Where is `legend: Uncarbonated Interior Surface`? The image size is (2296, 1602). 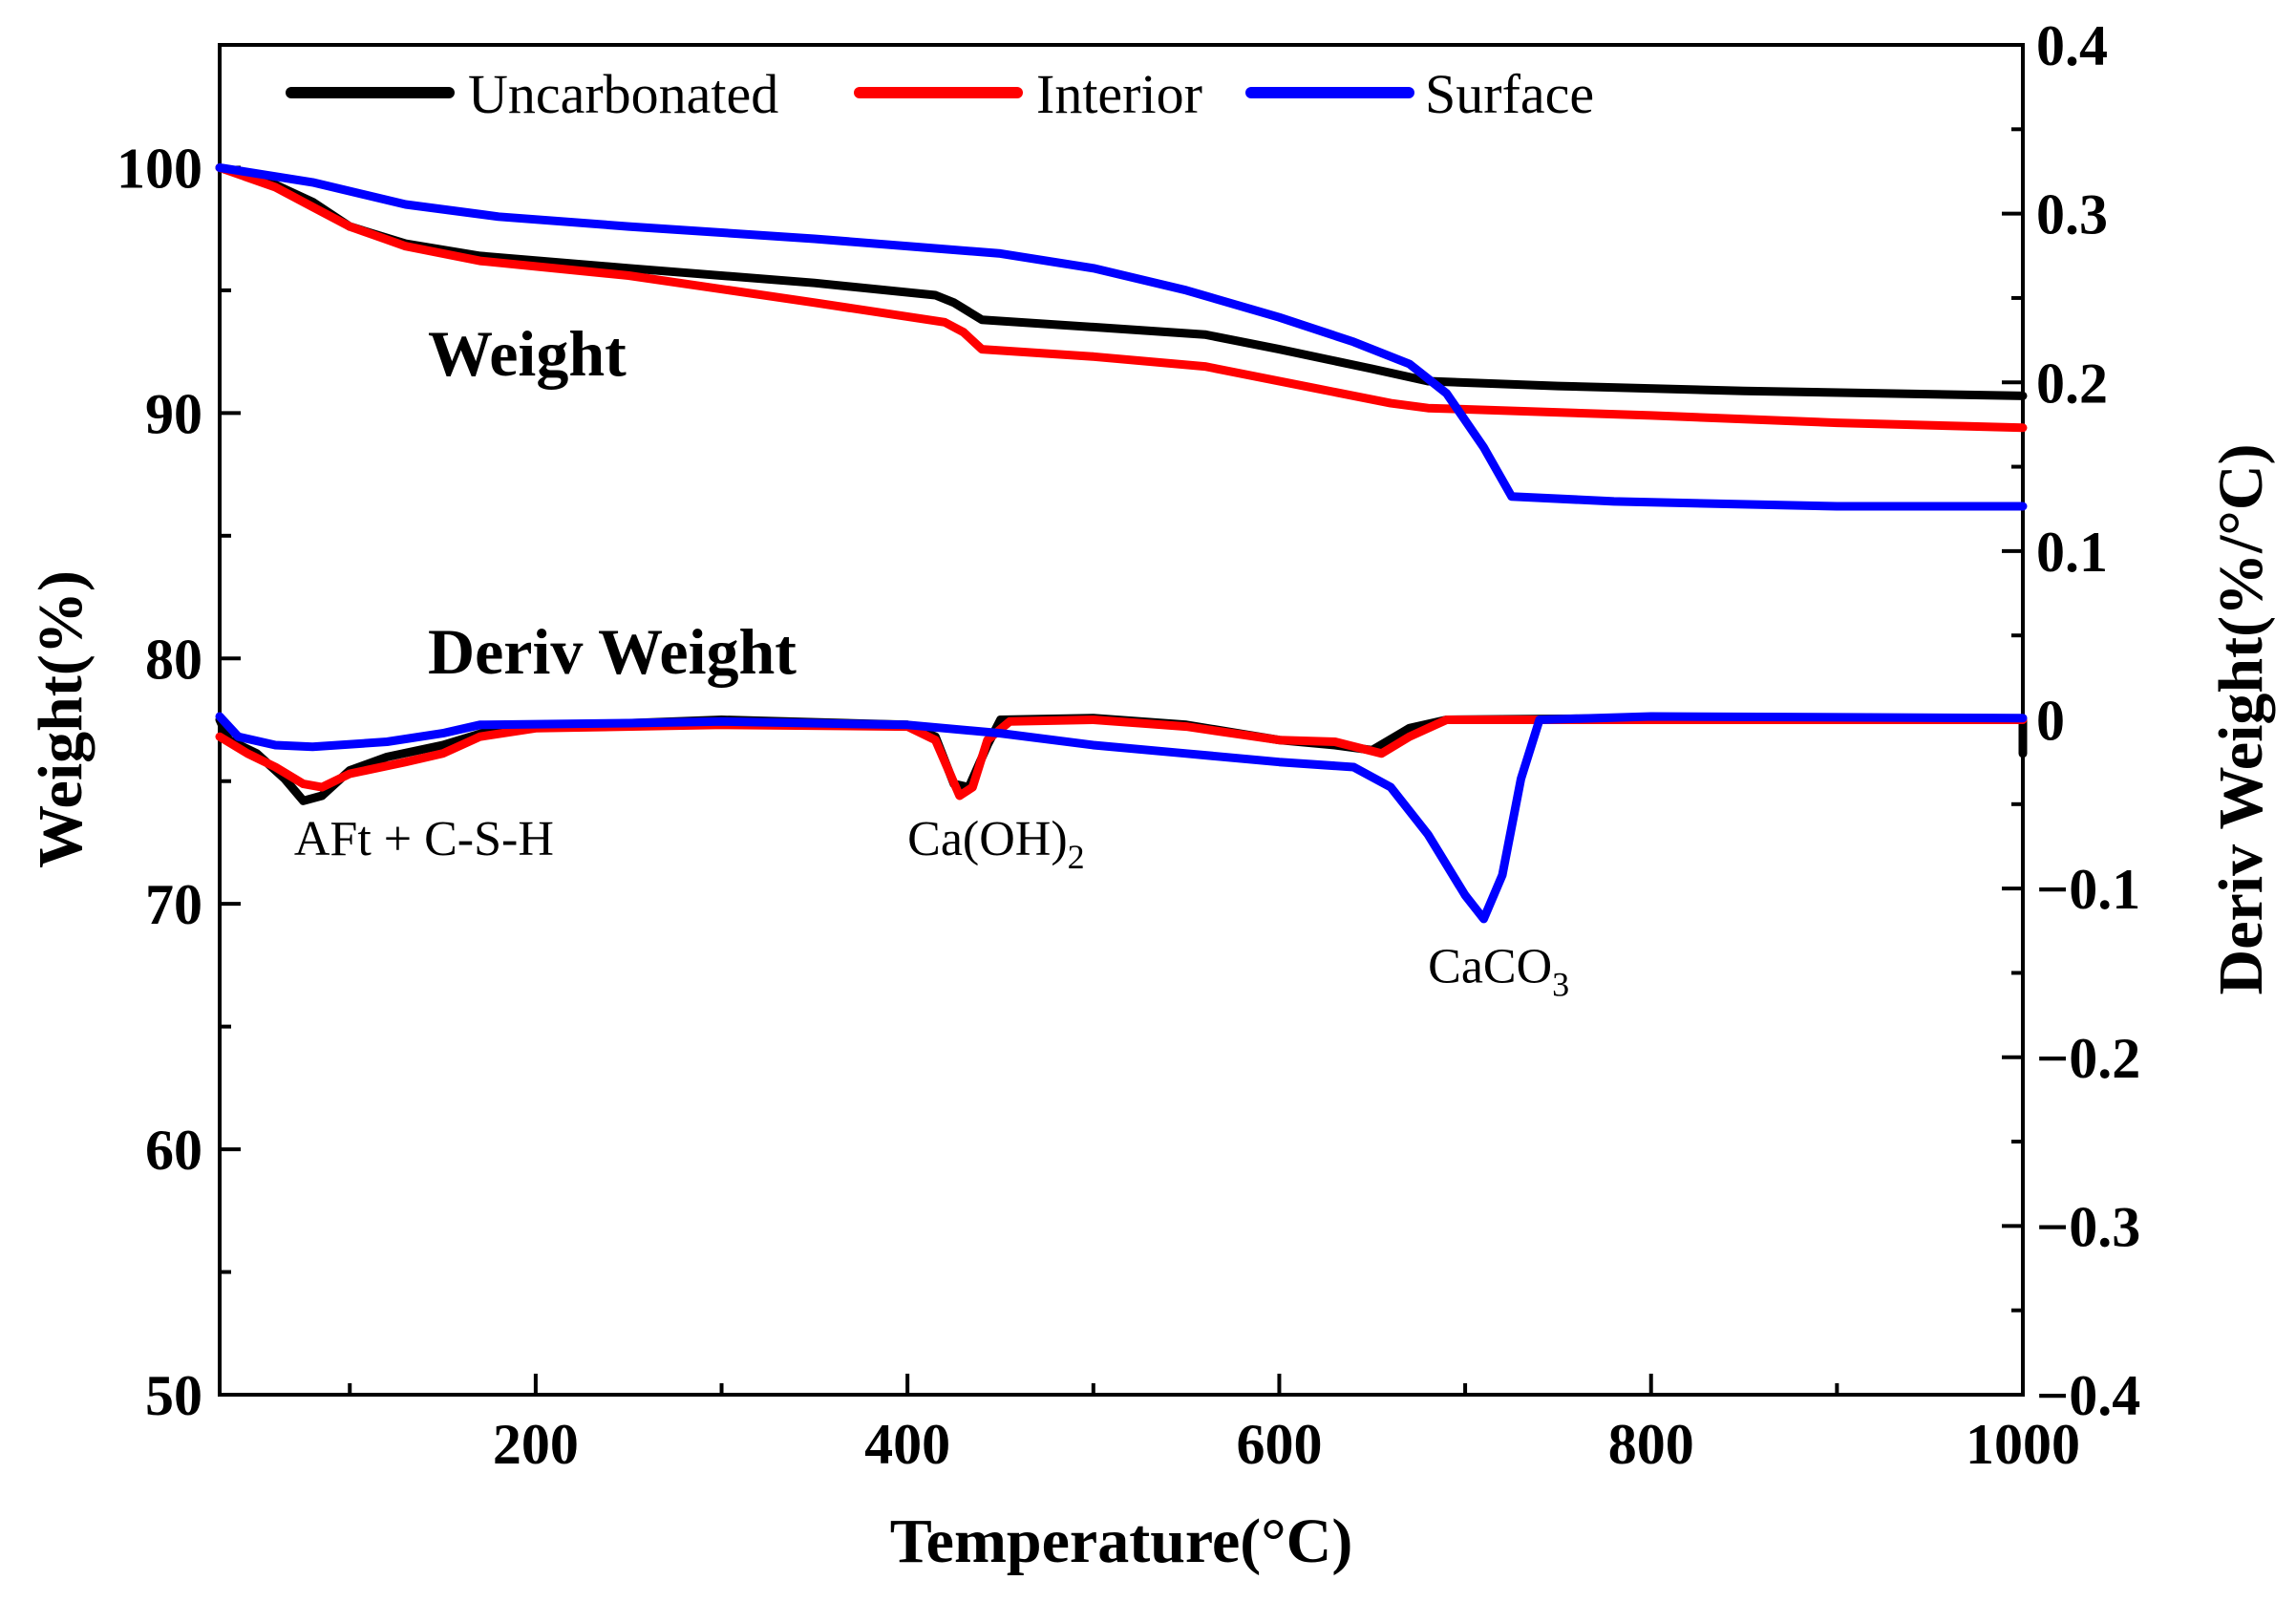
legend: Uncarbonated Interior Surface is located at coordinates (940, 94).